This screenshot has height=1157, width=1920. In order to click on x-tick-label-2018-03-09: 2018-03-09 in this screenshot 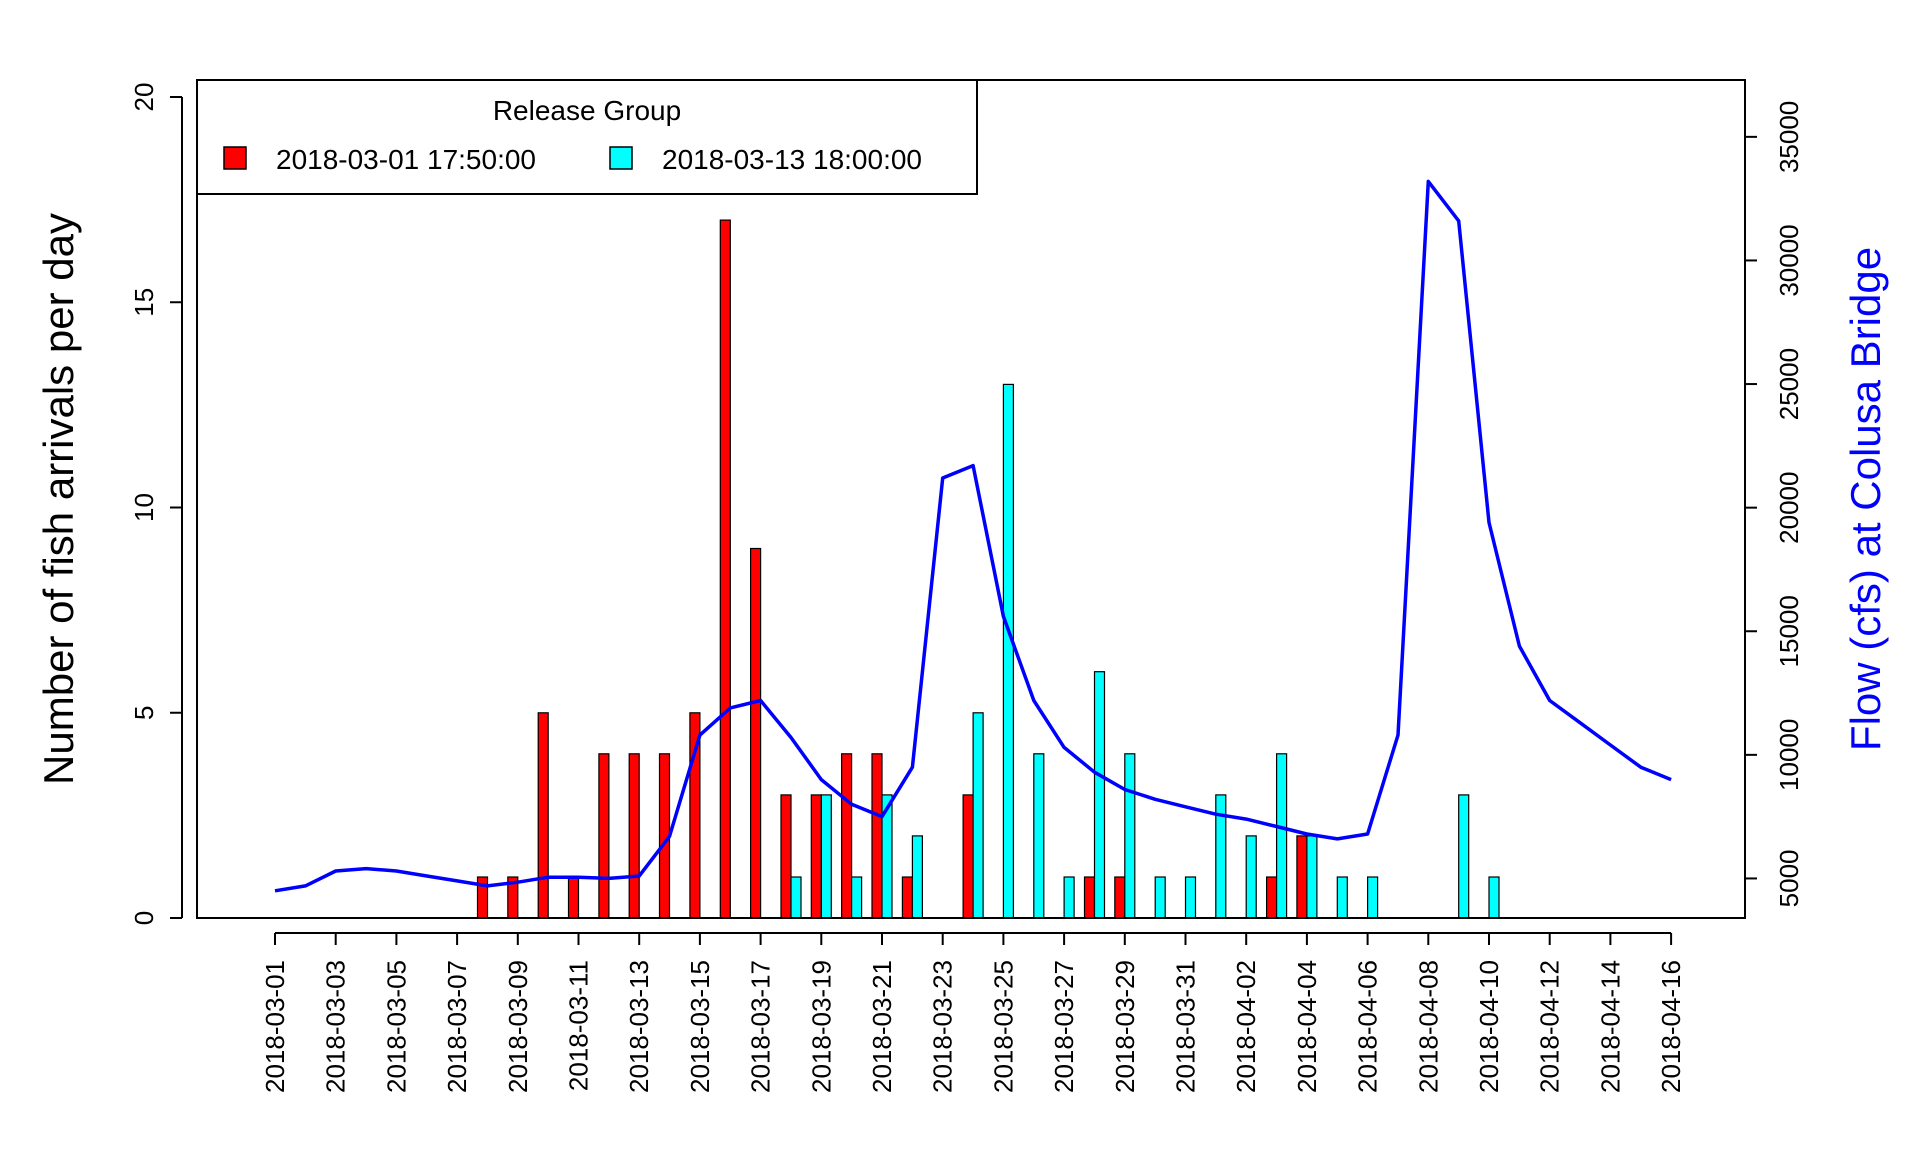, I will do `click(518, 1026)`.